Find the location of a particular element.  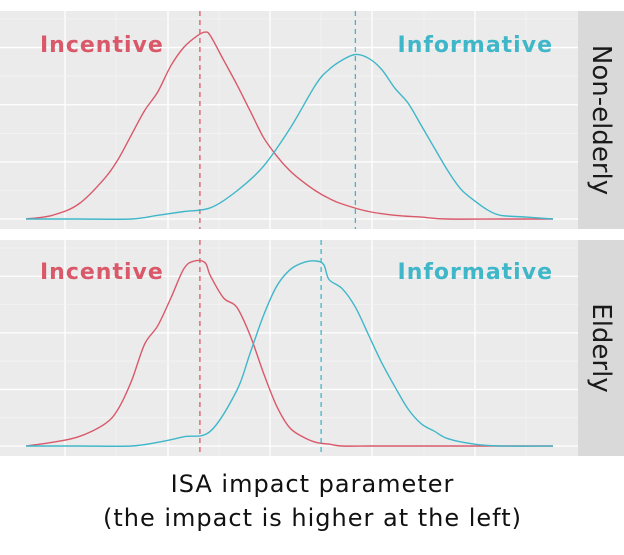

facet-label-elderly: Elderly is located at coordinates (601, 347).